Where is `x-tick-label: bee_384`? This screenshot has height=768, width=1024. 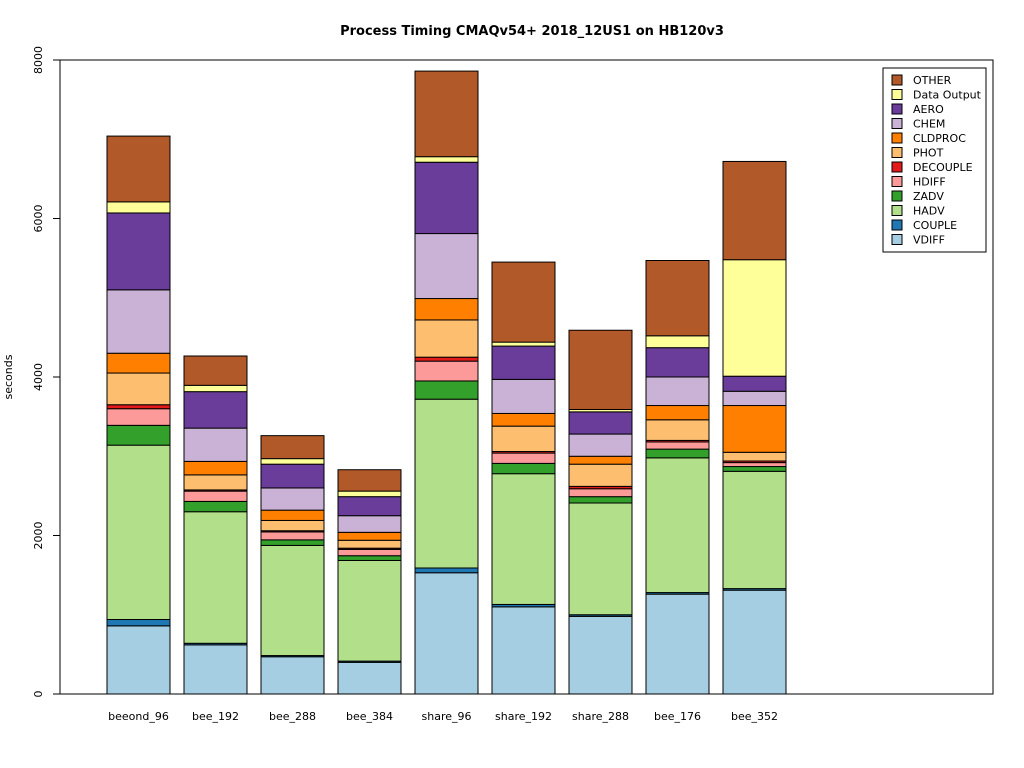
x-tick-label: bee_384 is located at coordinates (369, 716).